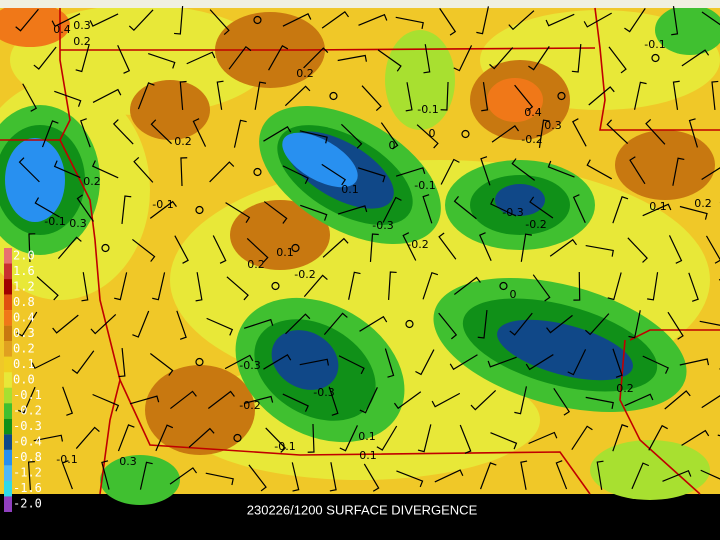  I want to click on legend-label: -0.8, so click(27, 457).